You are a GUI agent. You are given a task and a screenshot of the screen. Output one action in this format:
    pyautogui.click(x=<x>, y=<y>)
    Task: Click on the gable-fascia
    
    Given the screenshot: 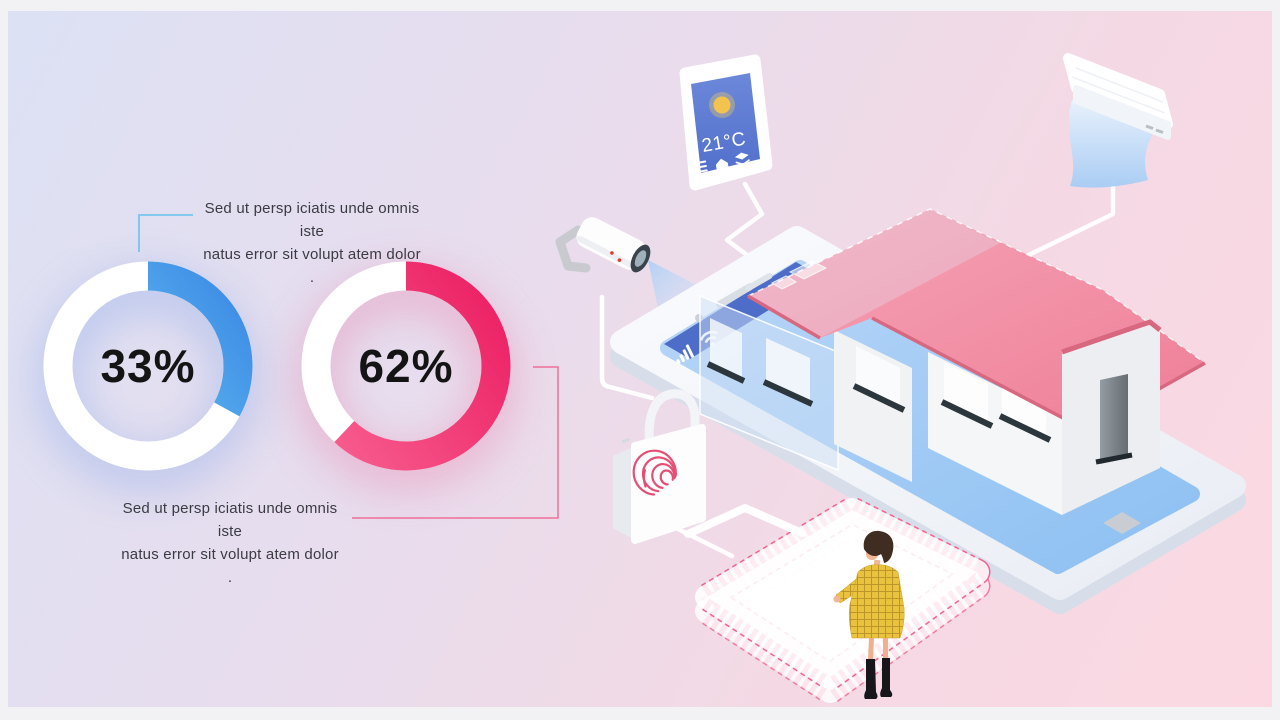 What is the action you would take?
    pyautogui.click(x=1111, y=337)
    